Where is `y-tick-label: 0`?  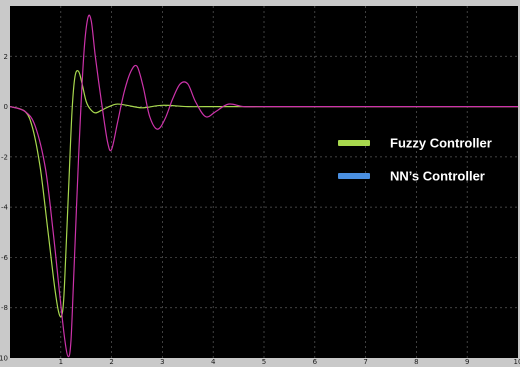 y-tick-label: 0 is located at coordinates (6, 107).